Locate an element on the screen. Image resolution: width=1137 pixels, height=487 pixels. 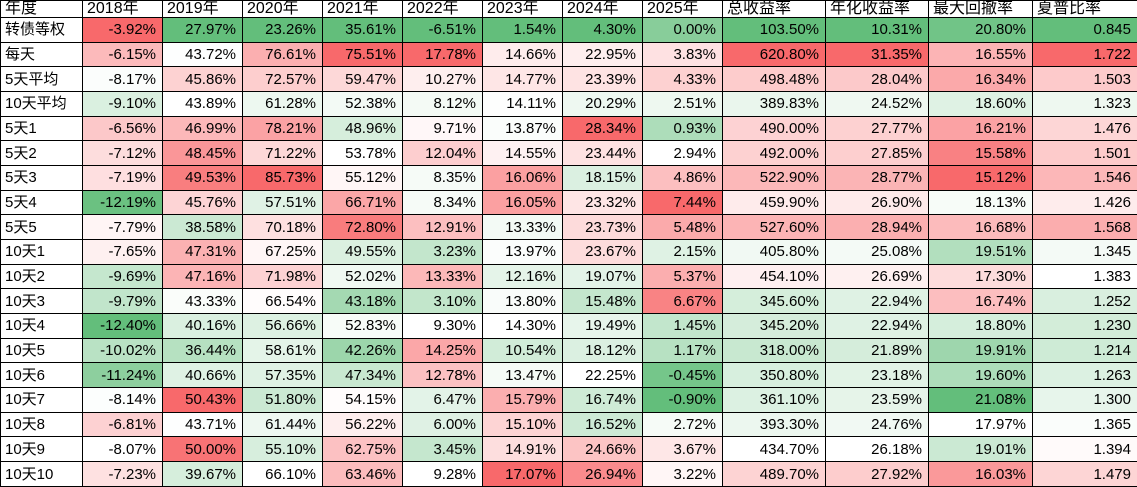
row-label: 10天2 is located at coordinates (41, 276).